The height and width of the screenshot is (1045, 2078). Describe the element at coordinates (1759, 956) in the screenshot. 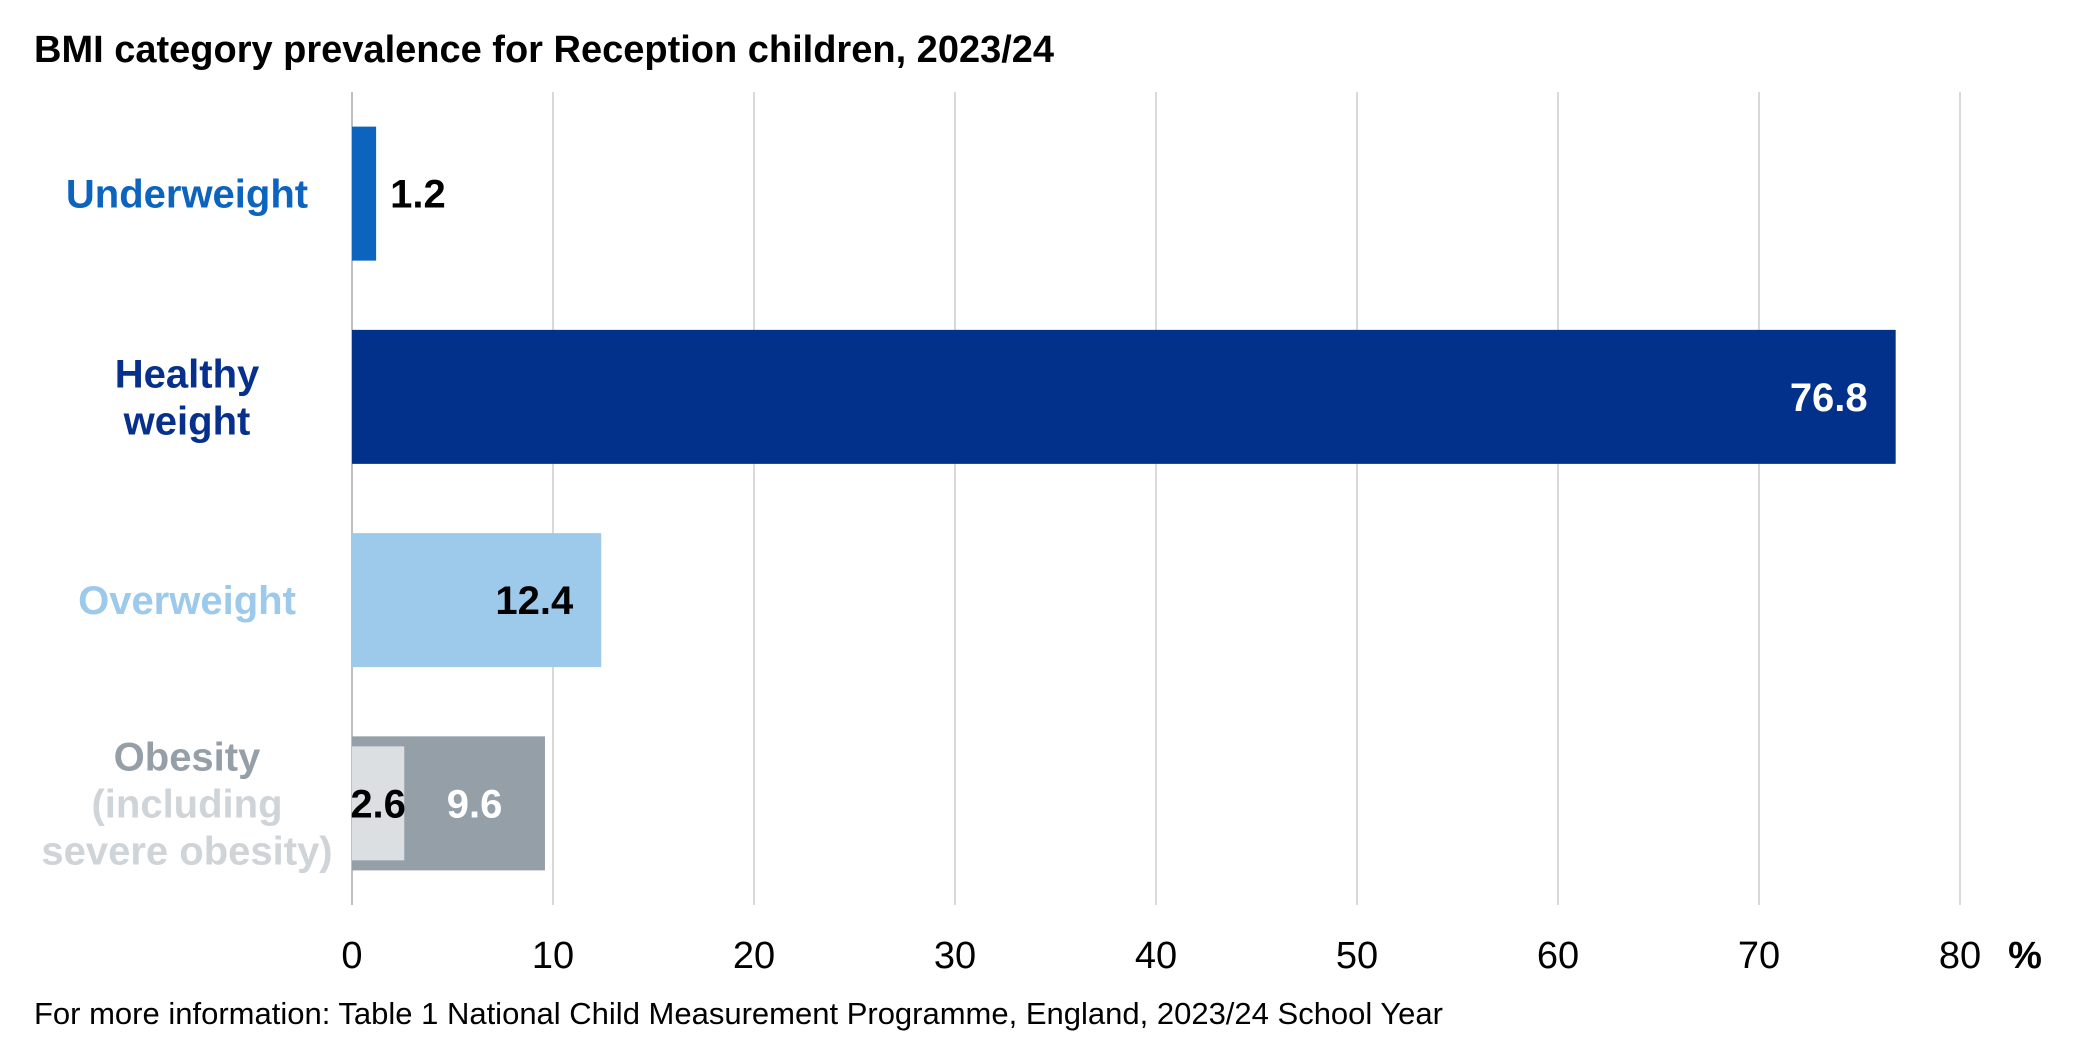

I see `x-tick-label: 70` at that location.